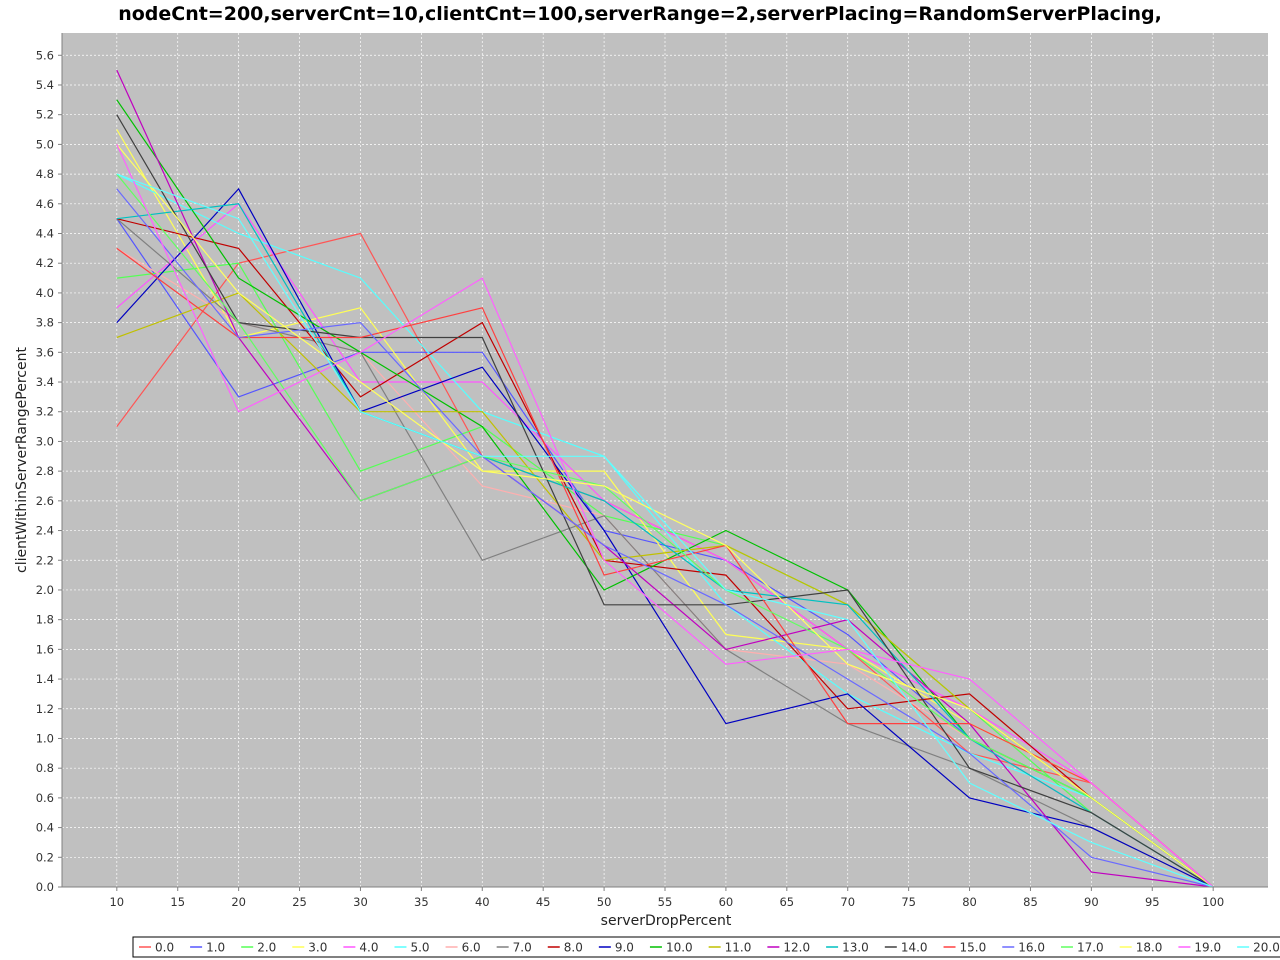 This screenshot has width=1280, height=960. What do you see at coordinates (665, 902) in the screenshot?
I see `x-tick-label: 55` at bounding box center [665, 902].